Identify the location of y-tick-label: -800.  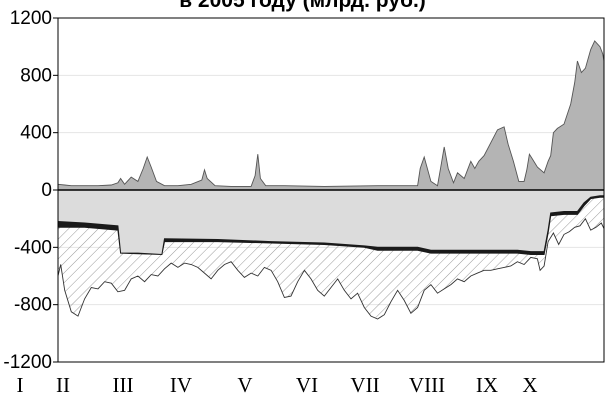
(33, 305).